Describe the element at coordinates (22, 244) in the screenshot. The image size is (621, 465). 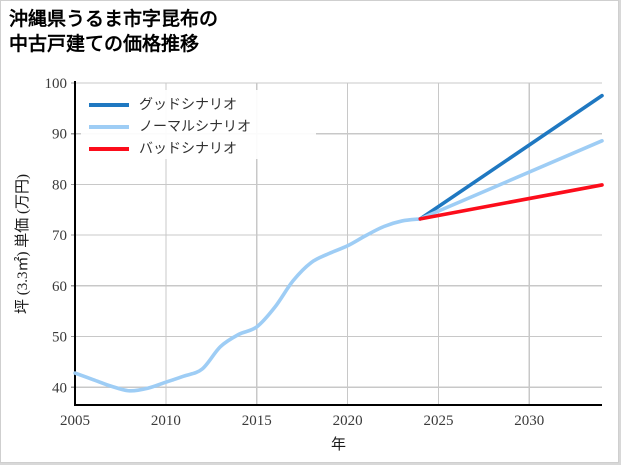
I see `y-axis-title: 坪 (3.3㎡) 単価 (万円)` at that location.